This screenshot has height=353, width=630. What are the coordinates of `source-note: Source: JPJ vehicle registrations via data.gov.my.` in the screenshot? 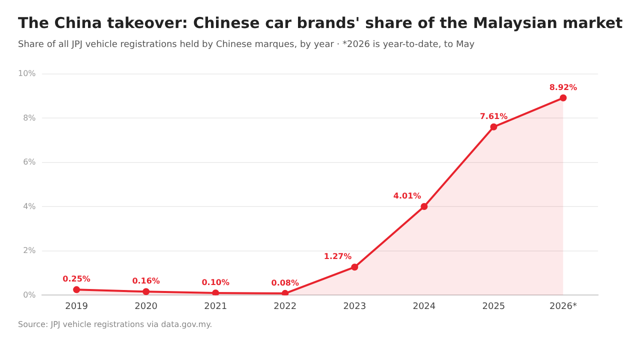 It's located at (115, 324).